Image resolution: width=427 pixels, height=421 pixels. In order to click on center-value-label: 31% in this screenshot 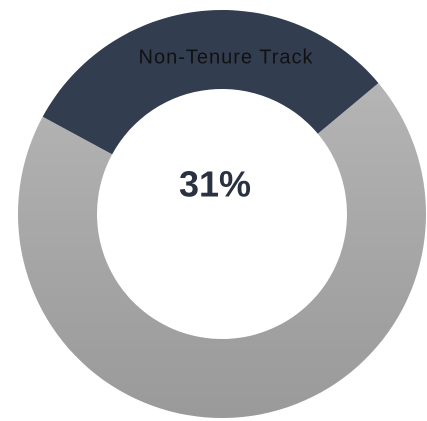, I will do `click(215, 184)`.